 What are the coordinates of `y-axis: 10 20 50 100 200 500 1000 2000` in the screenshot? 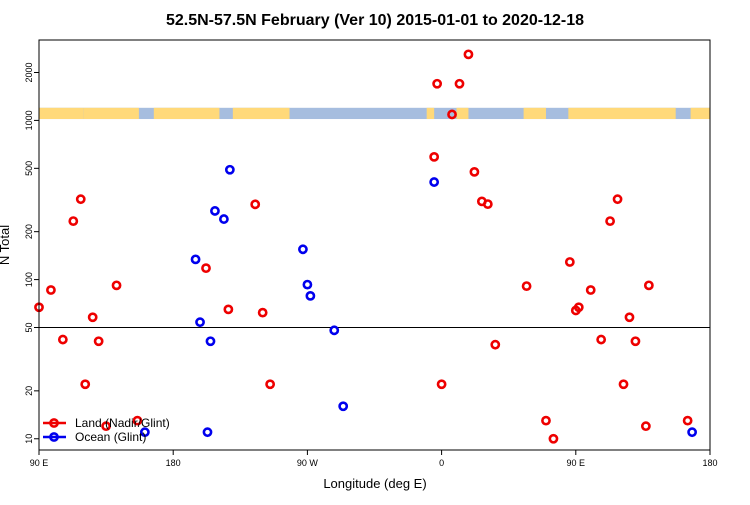 It's located at (31, 253).